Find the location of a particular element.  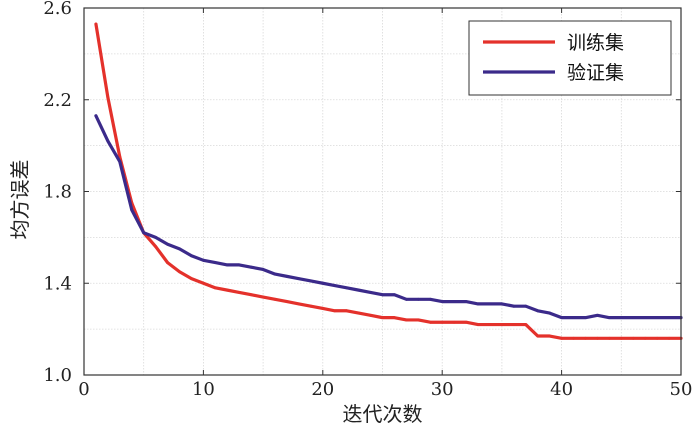

legend: 训练集 验证集 is located at coordinates (570, 58).